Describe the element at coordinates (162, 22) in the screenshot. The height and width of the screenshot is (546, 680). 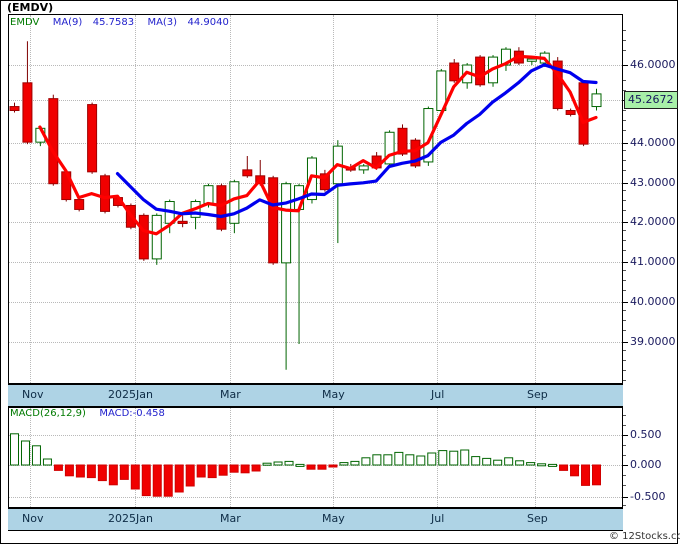
I see `legend-ma3-label: MA(3)` at that location.